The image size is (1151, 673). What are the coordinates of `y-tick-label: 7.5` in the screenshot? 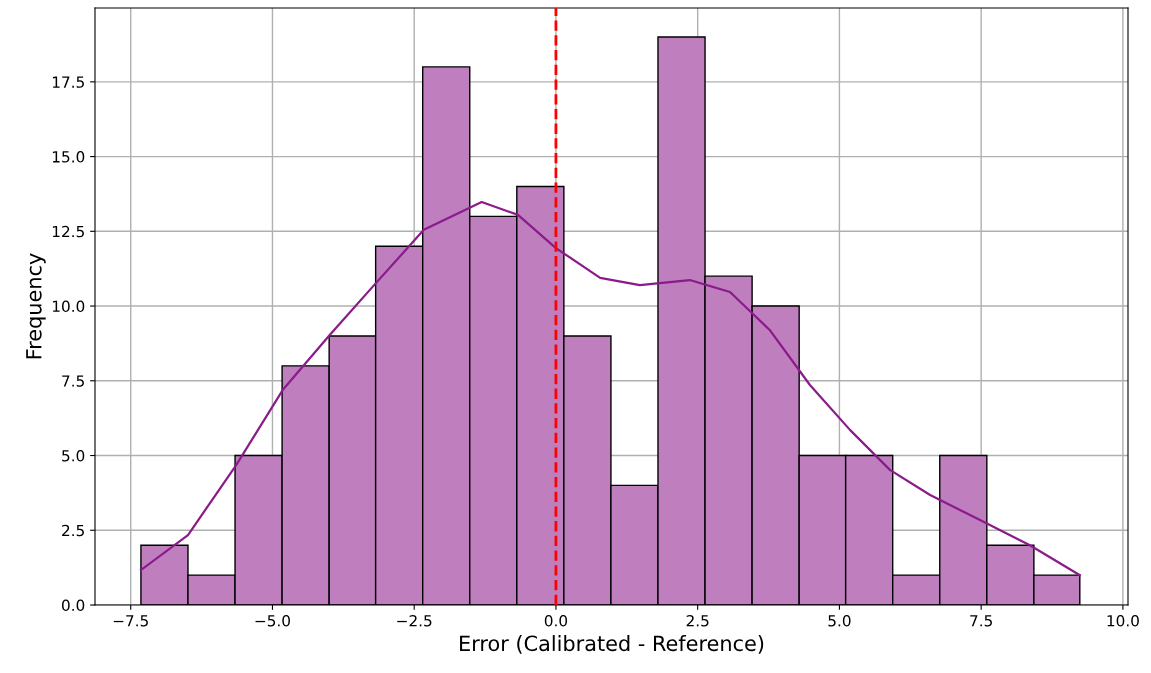 It's located at (73, 381).